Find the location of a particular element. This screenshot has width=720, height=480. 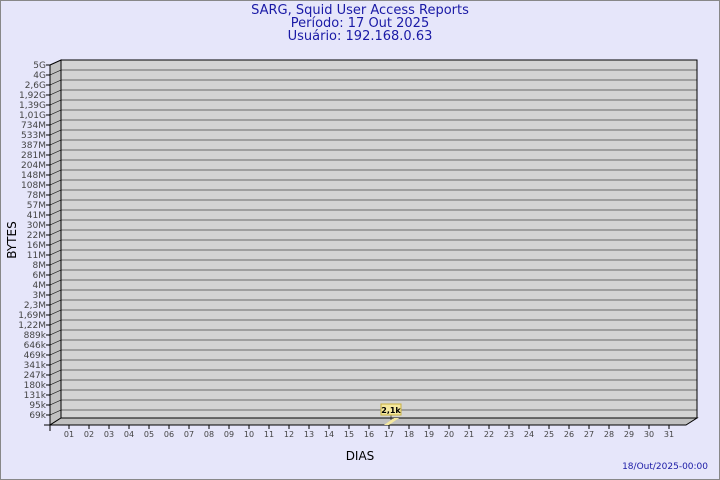

y-tick-label: 41M is located at coordinates (36, 216).